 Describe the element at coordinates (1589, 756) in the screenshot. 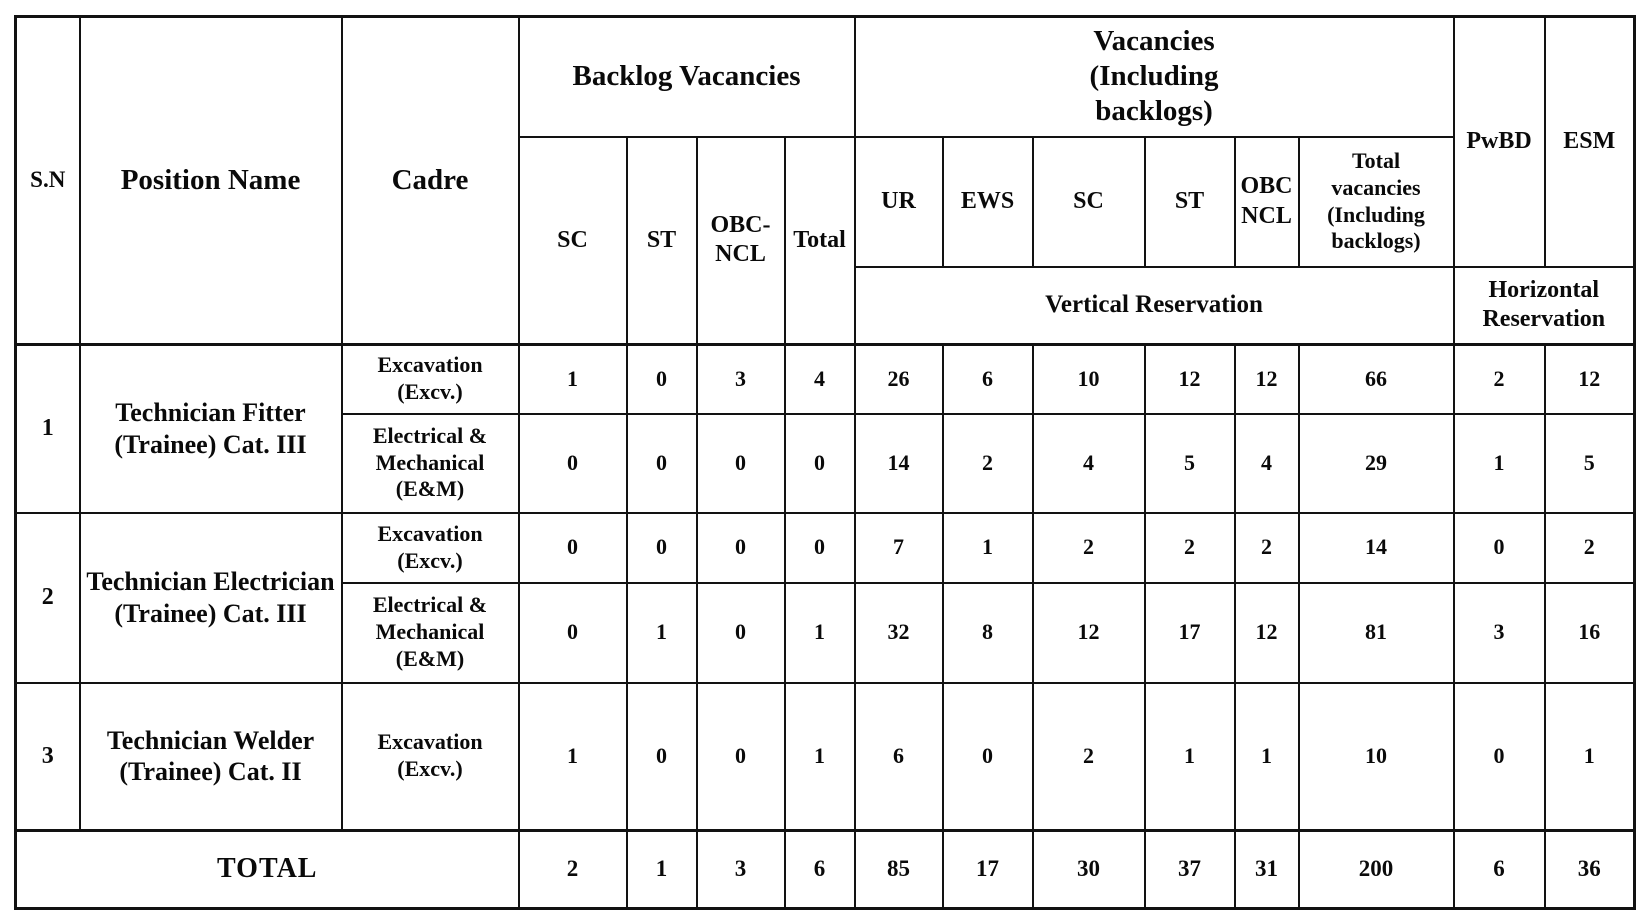

I see `esm-cell: 1` at that location.